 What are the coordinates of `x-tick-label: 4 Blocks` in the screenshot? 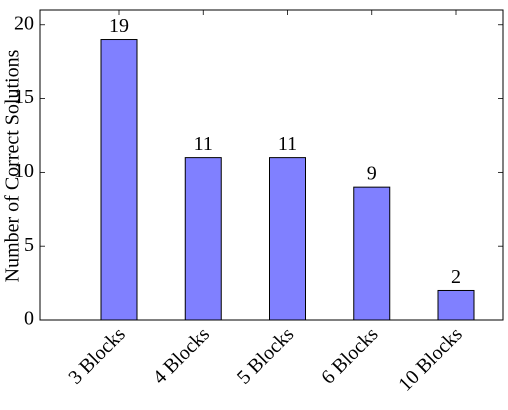 It's located at (182, 356).